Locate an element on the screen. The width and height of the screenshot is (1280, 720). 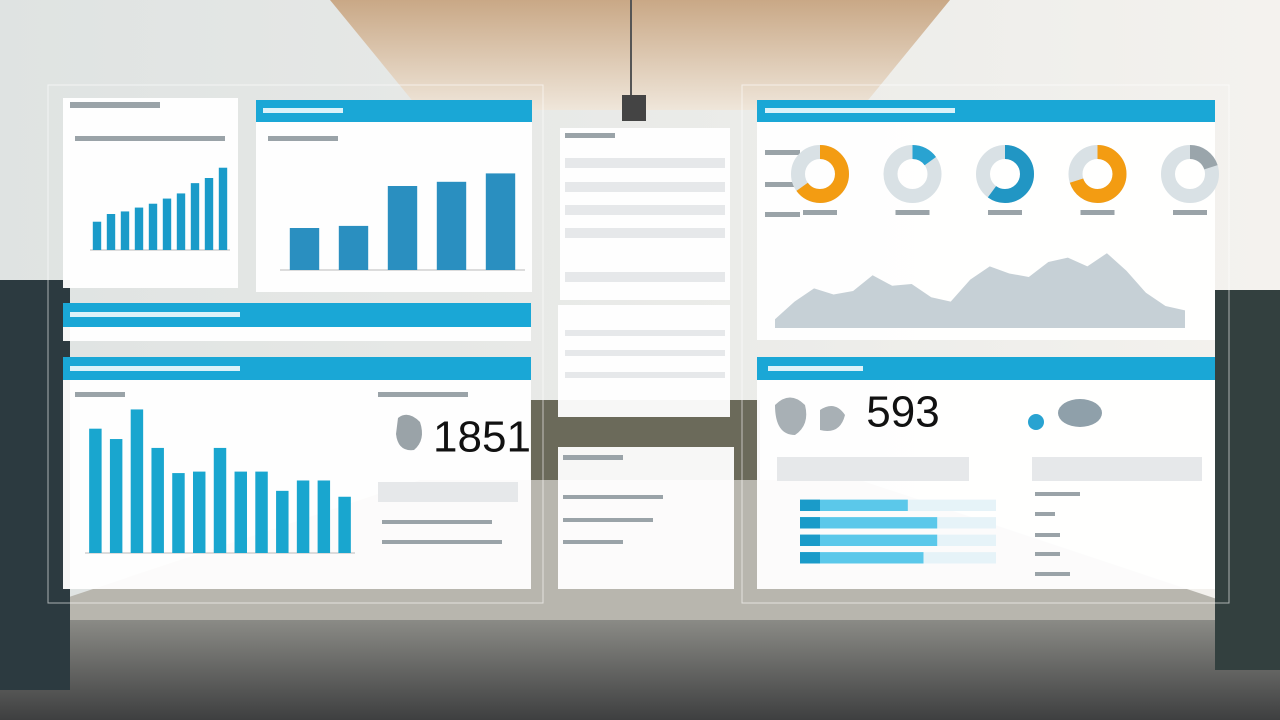
area is located at coordinates (980, 290).